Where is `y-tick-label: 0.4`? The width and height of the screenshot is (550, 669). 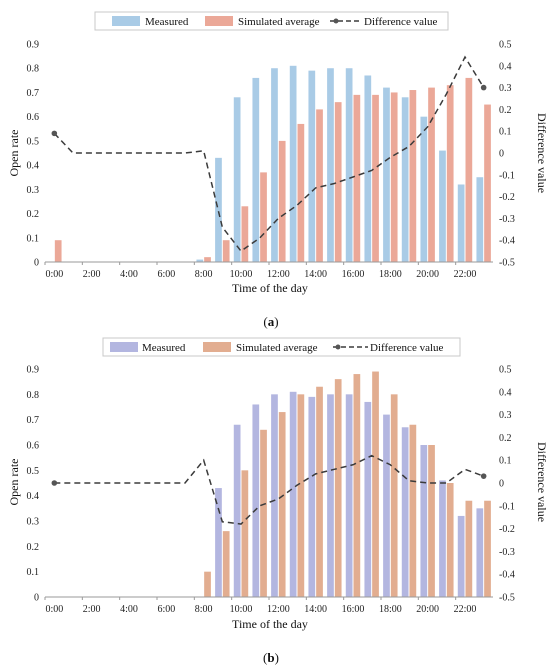
y-tick-label: 0.4 is located at coordinates (33, 496).